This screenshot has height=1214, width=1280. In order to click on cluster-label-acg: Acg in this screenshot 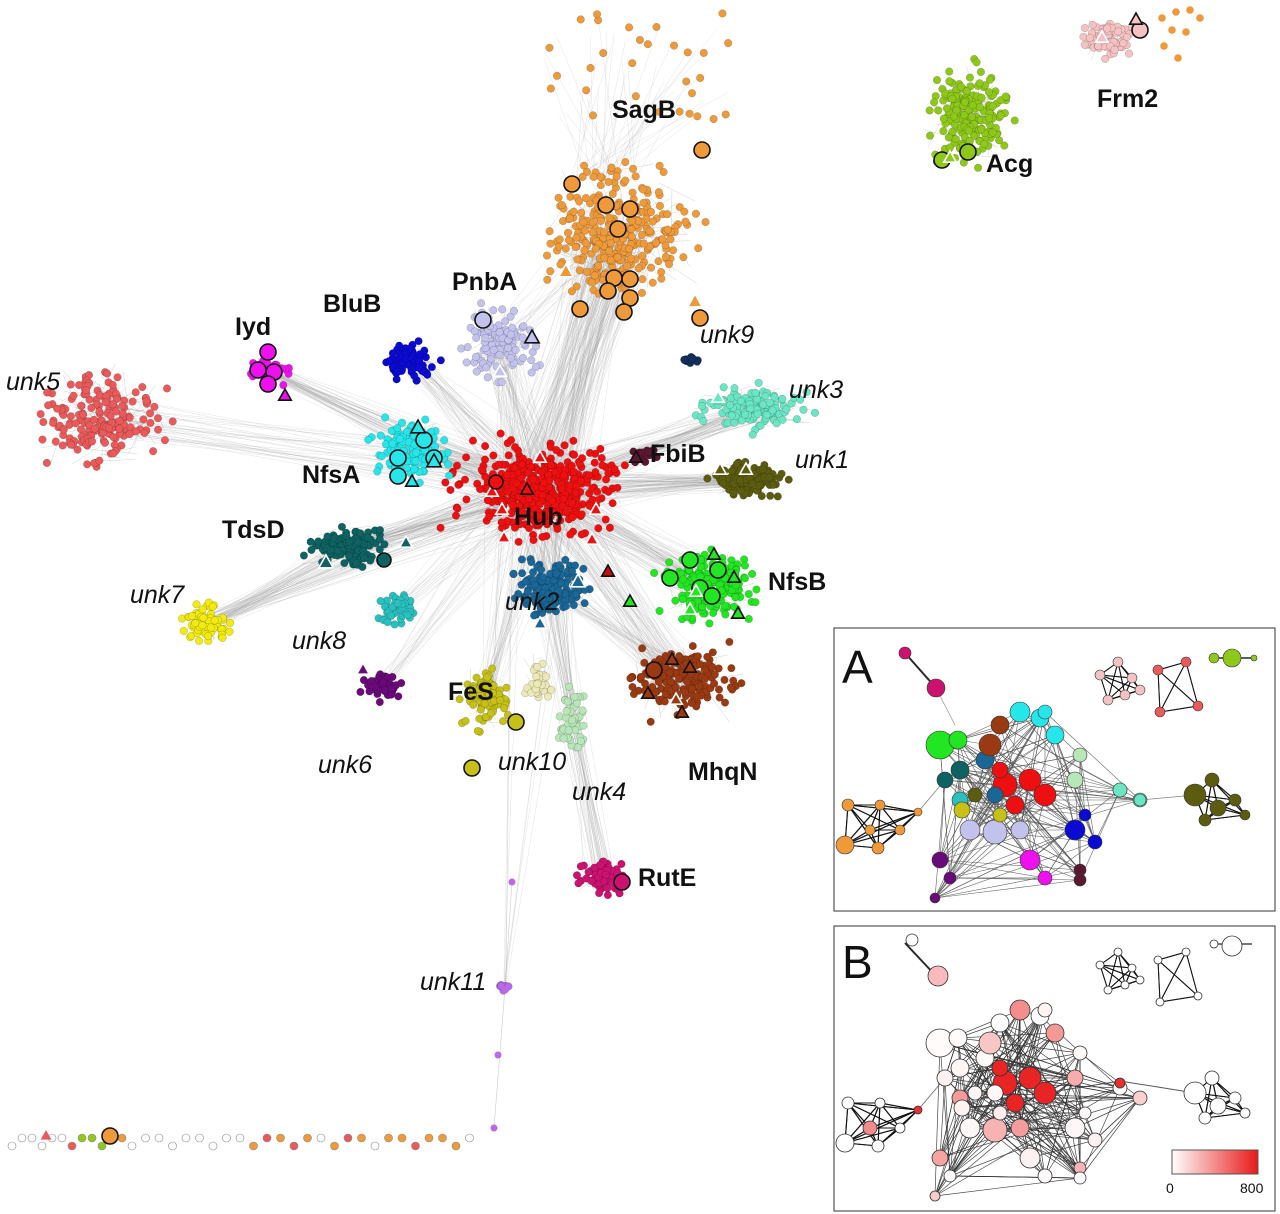, I will do `click(1009, 164)`.